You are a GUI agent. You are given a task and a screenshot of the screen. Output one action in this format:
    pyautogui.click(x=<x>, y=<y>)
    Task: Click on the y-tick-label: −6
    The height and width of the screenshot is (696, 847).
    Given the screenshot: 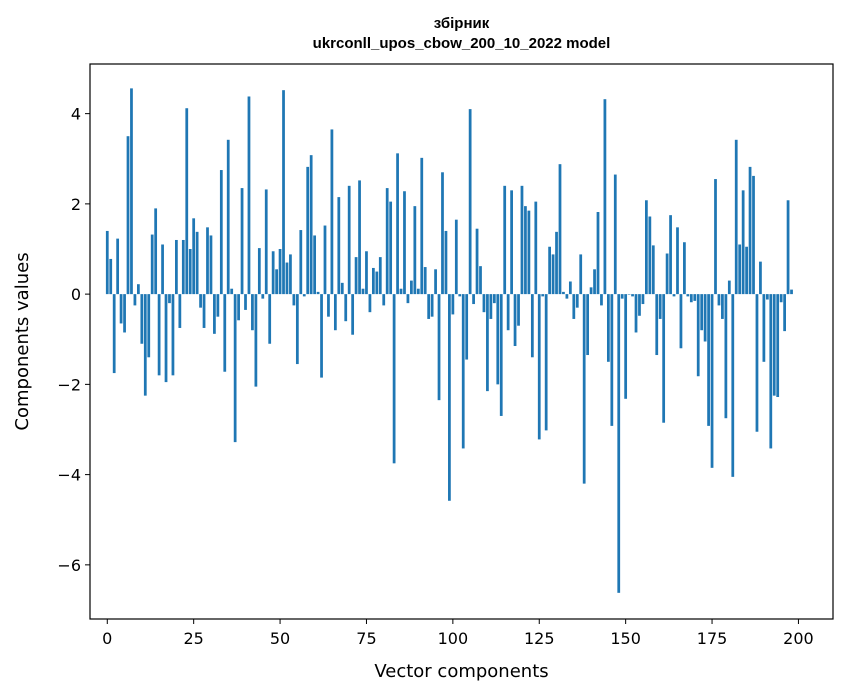 What is the action you would take?
    pyautogui.click(x=69, y=565)
    